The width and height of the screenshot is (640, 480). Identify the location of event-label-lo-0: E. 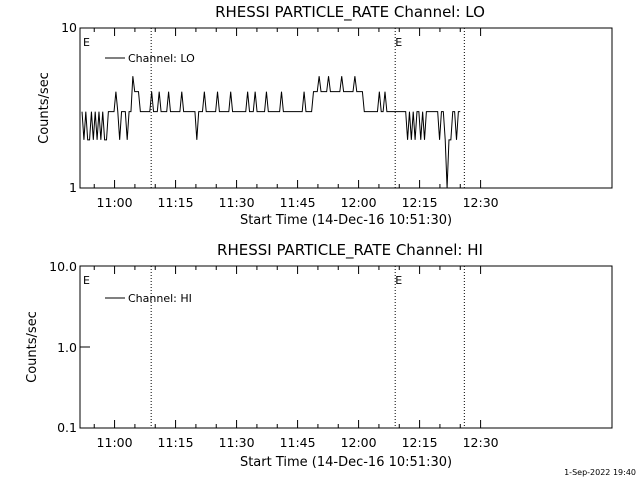
(86, 42).